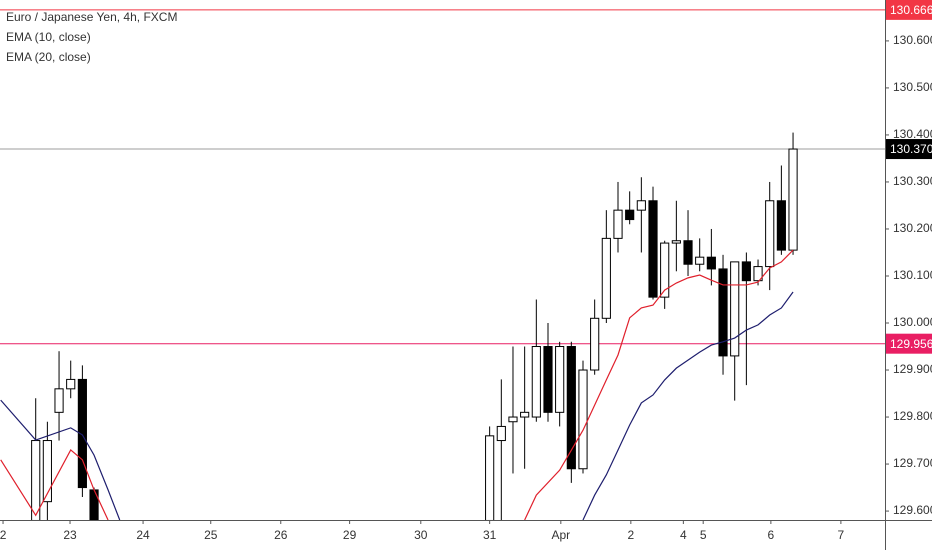  I want to click on x-tick-label: Apr, so click(560, 535).